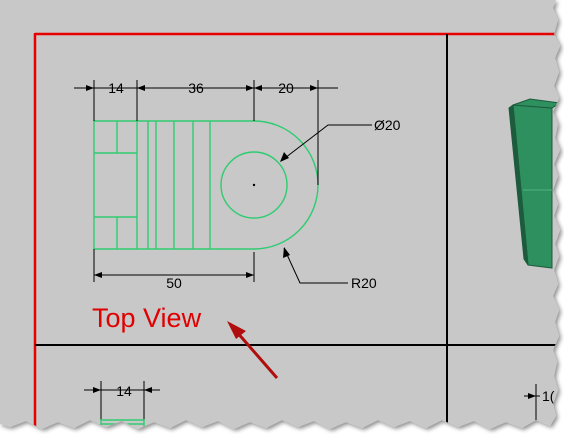  What do you see at coordinates (196, 88) in the screenshot?
I see `dim-width-middle: 36` at bounding box center [196, 88].